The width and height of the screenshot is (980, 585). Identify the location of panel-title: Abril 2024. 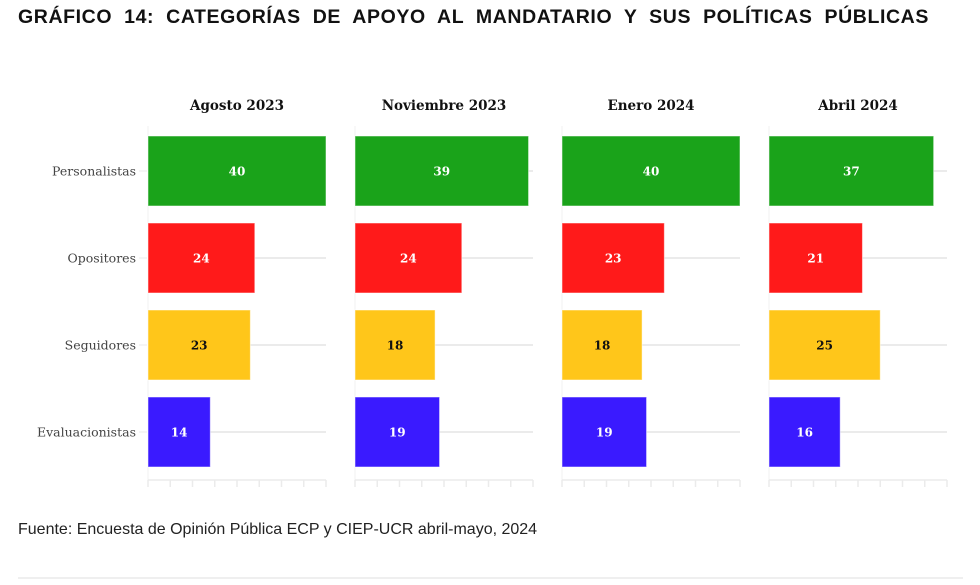
(857, 106).